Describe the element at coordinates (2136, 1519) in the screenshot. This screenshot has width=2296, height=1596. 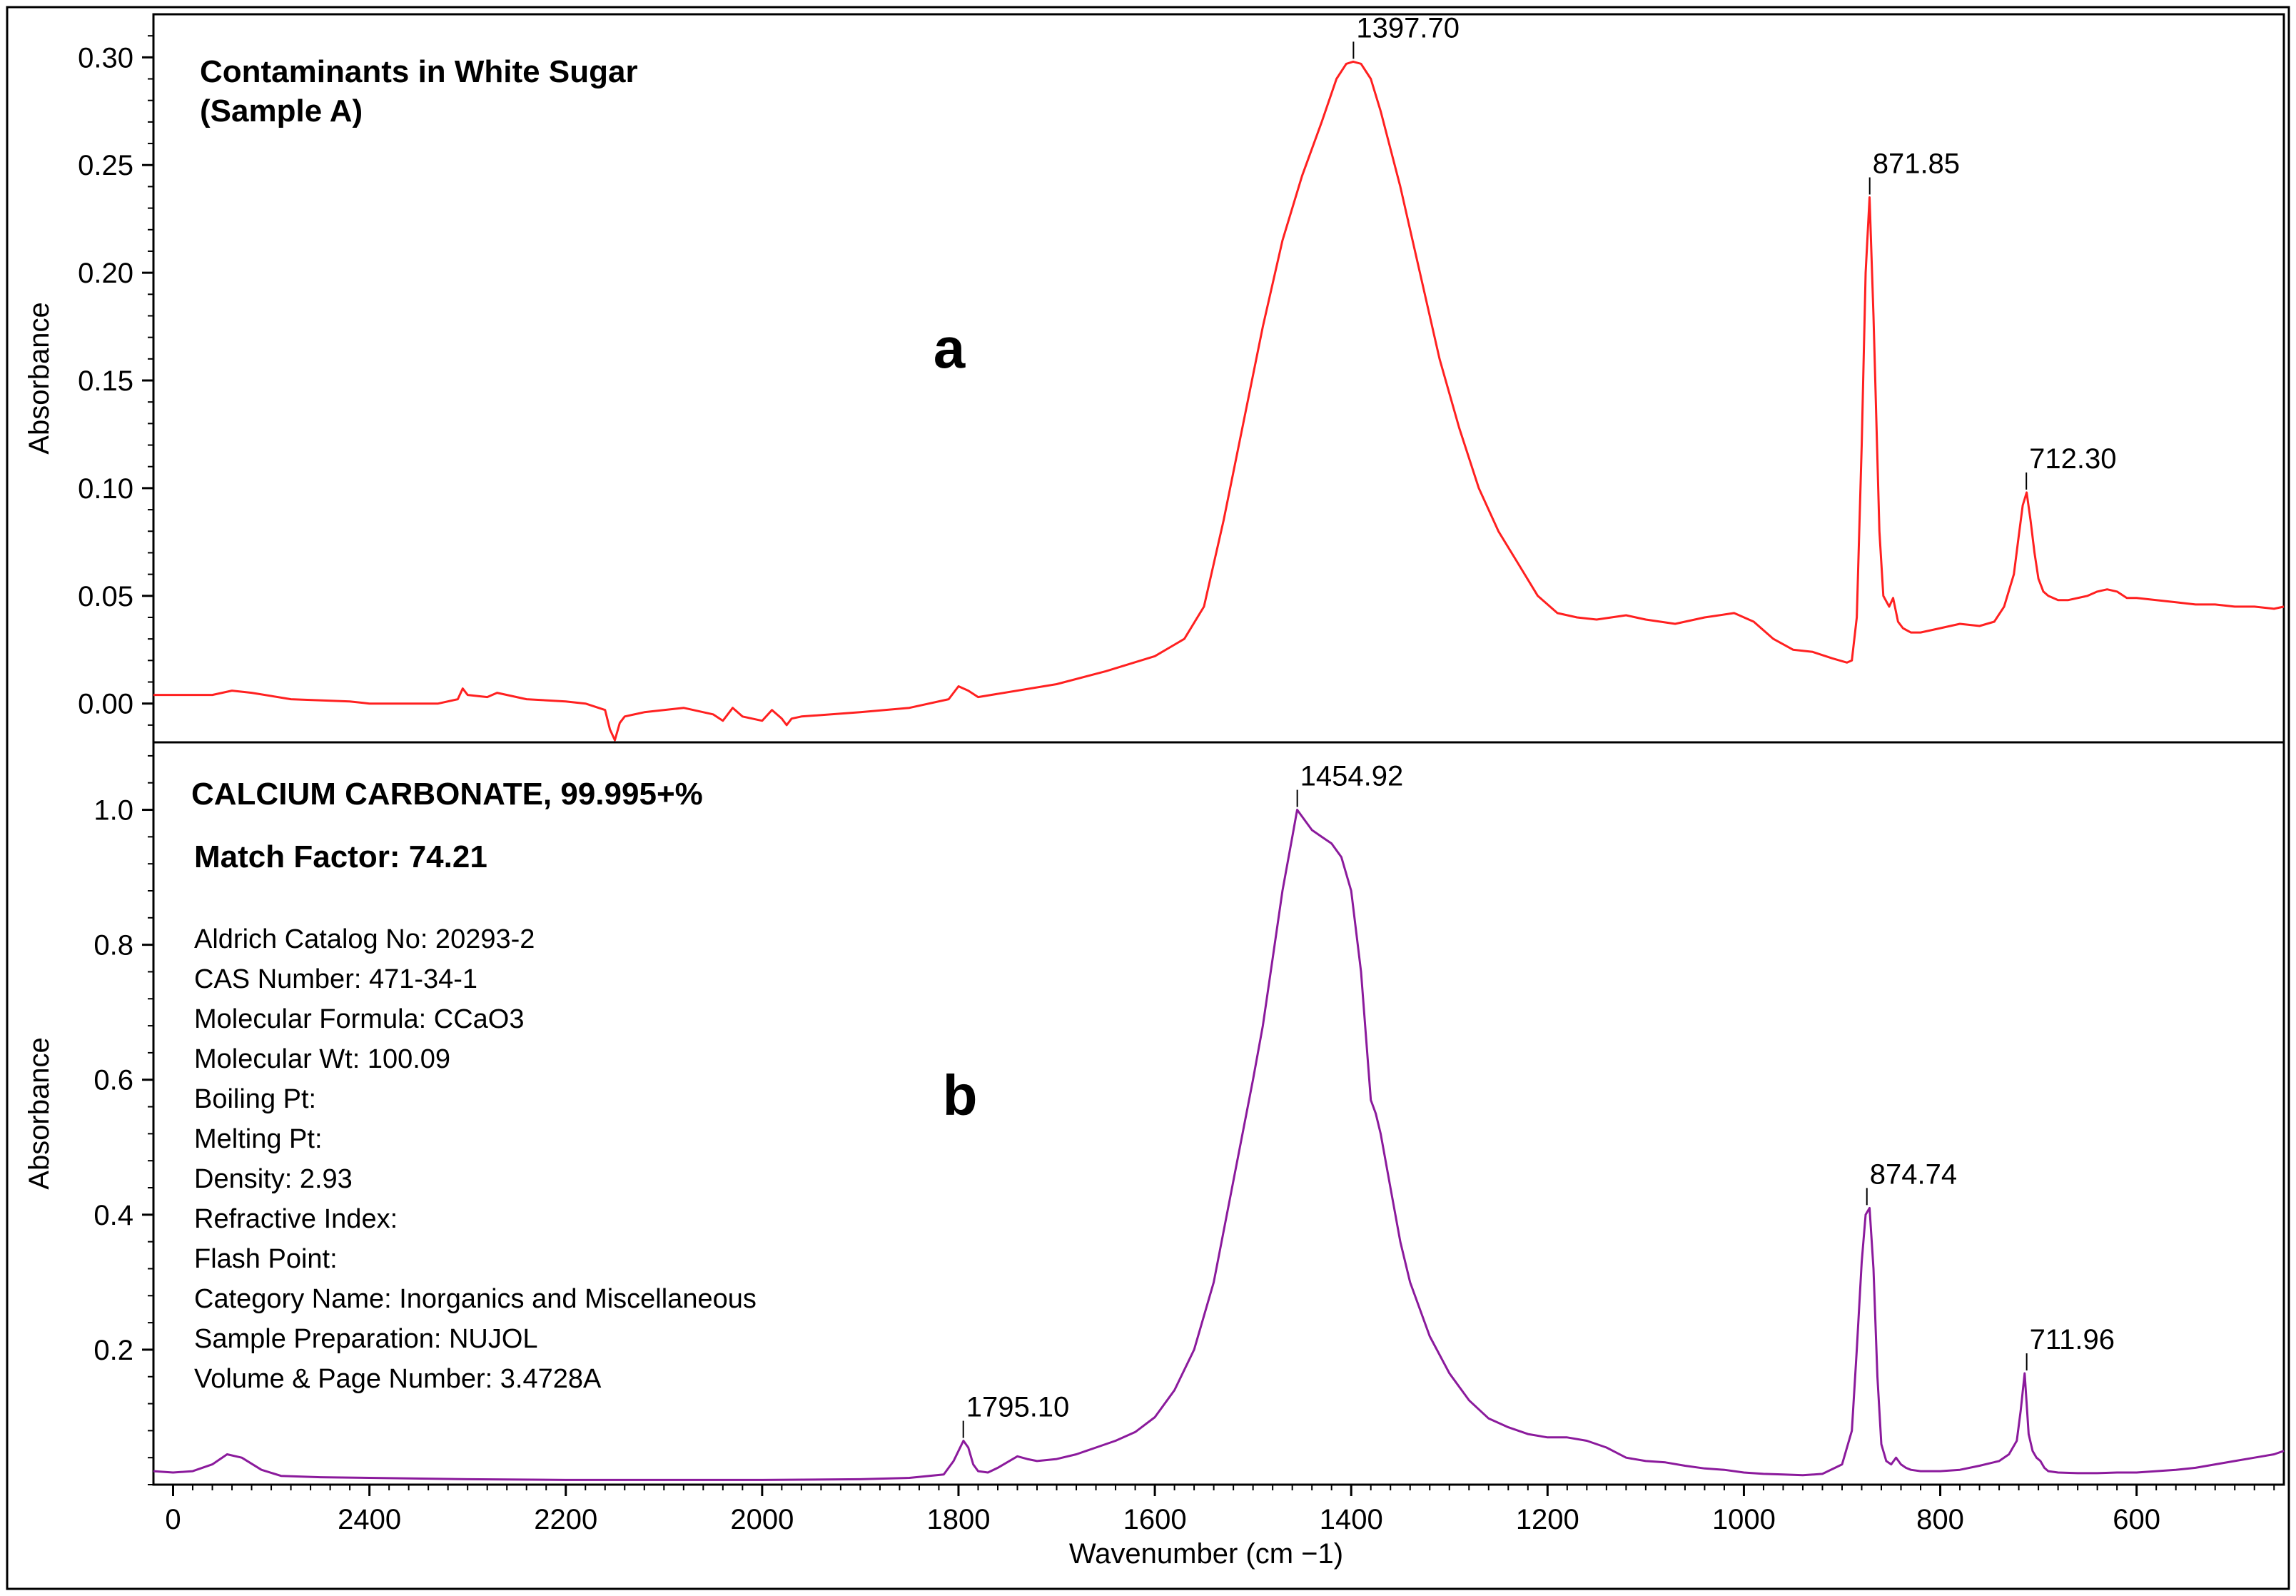
I see `x-tick-label: 600` at that location.